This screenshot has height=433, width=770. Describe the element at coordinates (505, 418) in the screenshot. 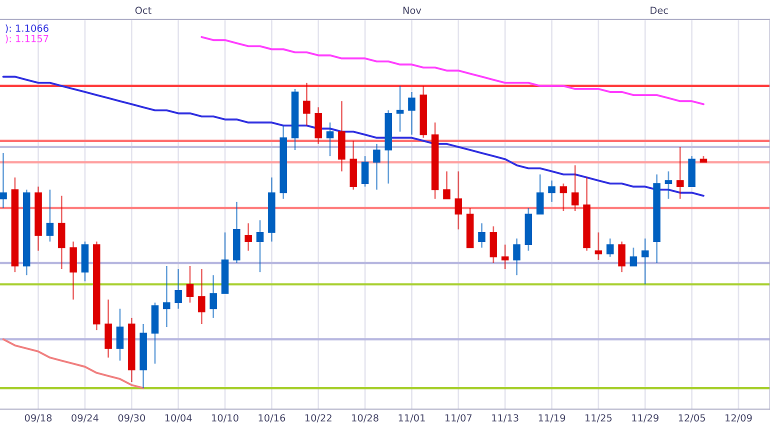

I see `x-tick-label: 11/13` at that location.